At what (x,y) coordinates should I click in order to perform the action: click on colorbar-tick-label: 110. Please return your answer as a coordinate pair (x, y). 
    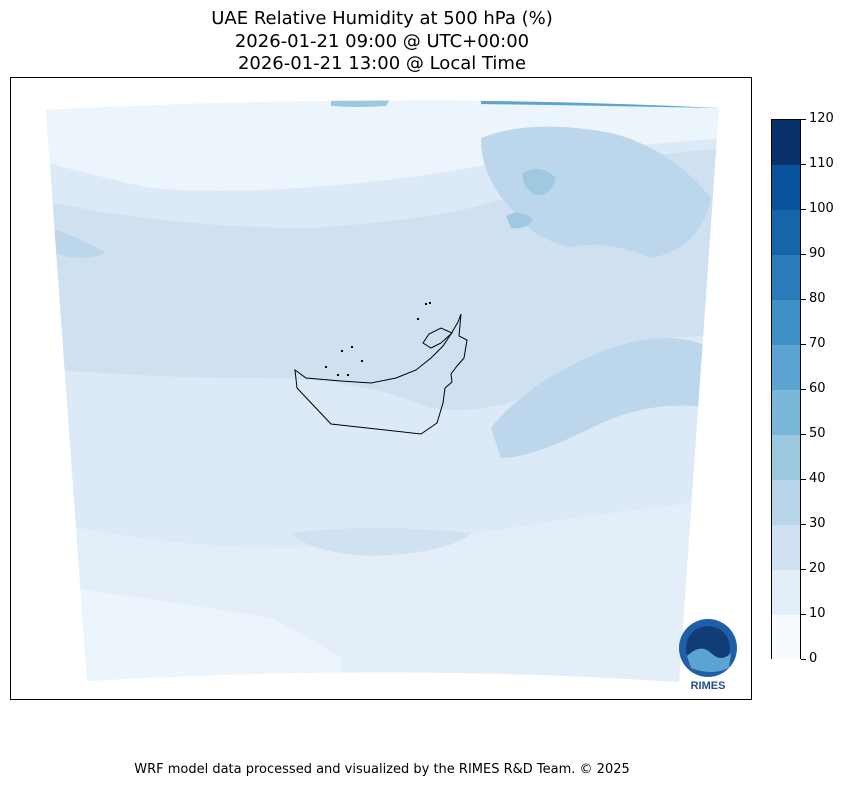
    Looking at the image, I should click on (821, 163).